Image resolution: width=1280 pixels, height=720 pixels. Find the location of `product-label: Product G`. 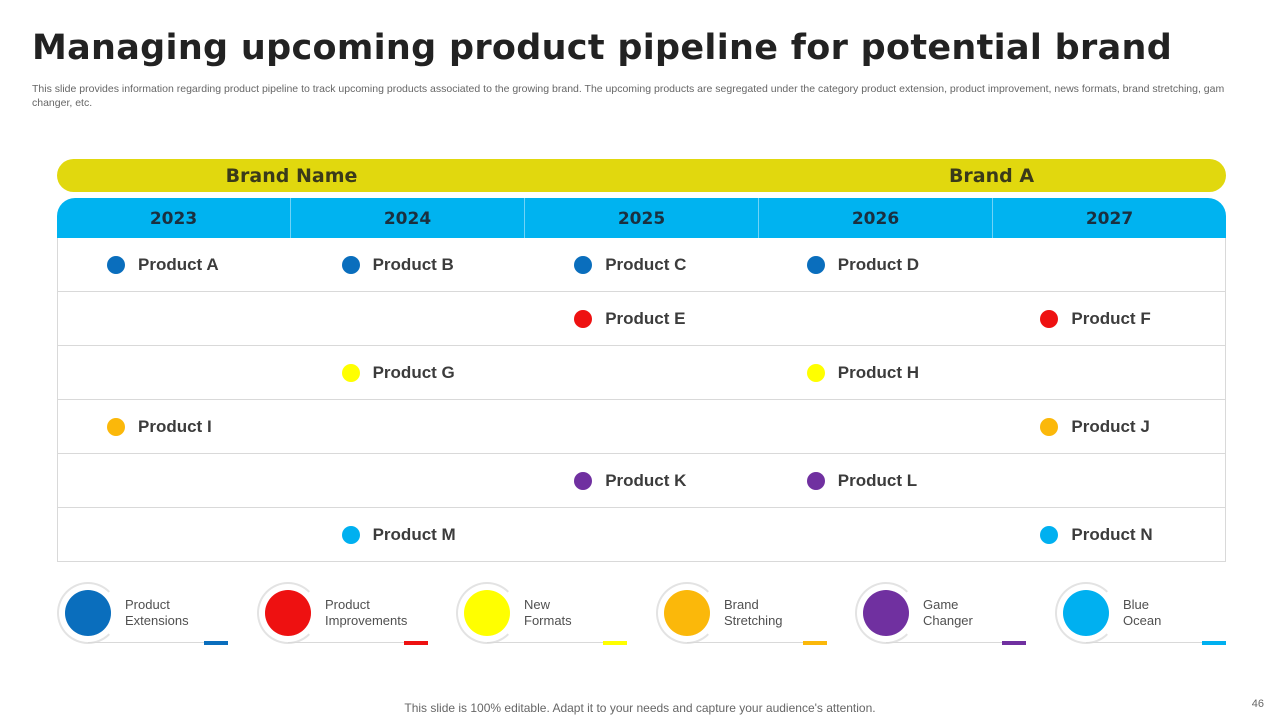

product-label: Product G is located at coordinates (413, 372).